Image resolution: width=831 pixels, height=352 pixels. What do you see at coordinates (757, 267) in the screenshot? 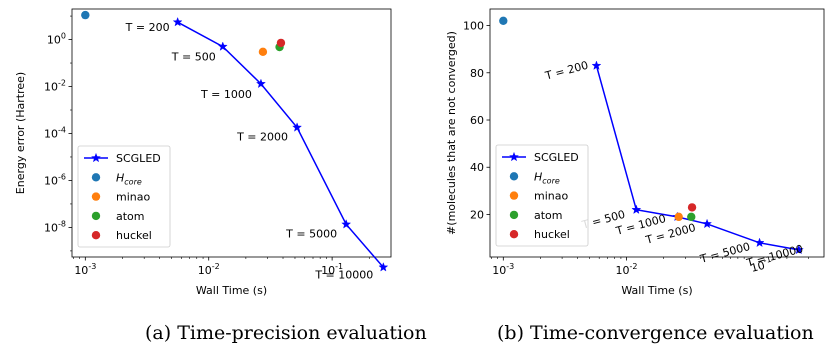
I see `x-tick-label-overlap-base: 10` at bounding box center [757, 267].